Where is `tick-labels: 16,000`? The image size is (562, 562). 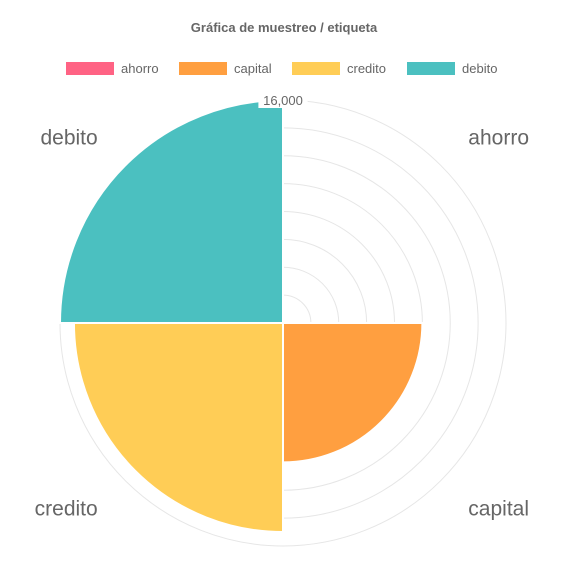 tick-labels: 16,000 is located at coordinates (283, 100).